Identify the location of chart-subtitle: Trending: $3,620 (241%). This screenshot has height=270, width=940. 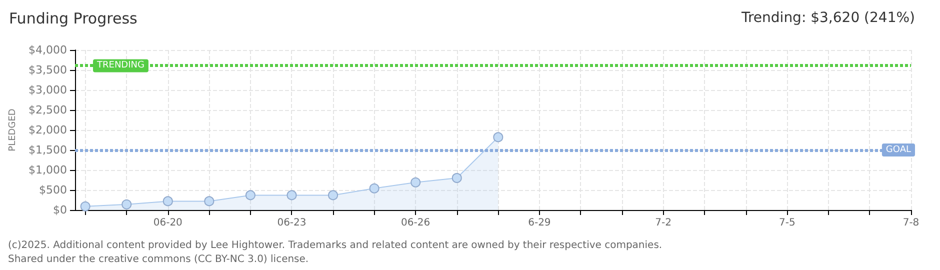
(828, 18).